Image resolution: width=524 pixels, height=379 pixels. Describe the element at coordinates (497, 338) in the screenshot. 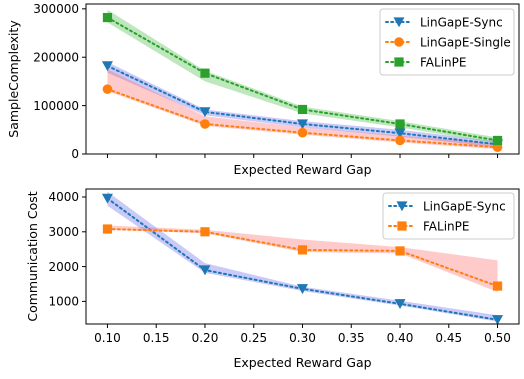

I see `x-tick-label: 0.50` at that location.